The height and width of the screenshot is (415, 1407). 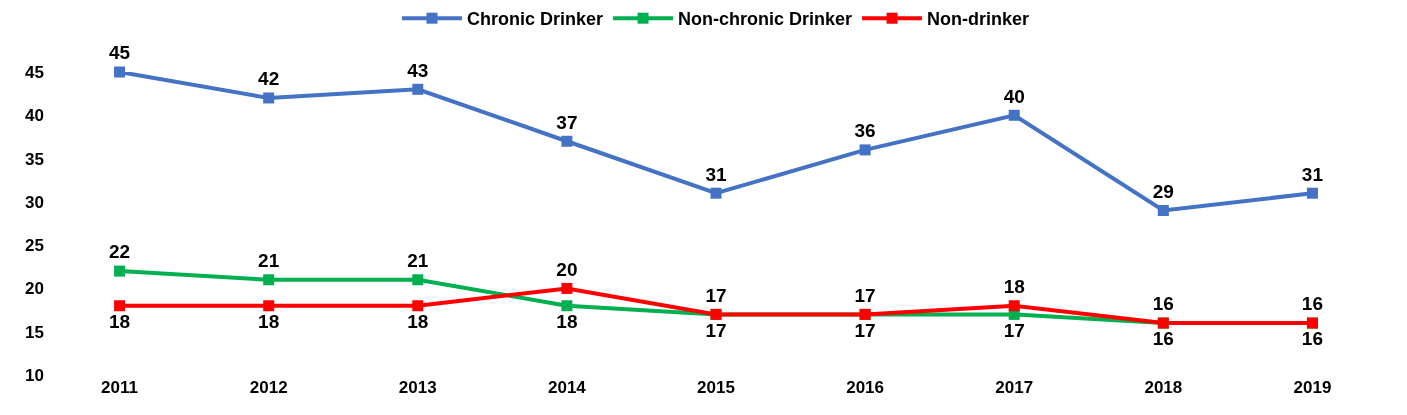 I want to click on data-label: 45, so click(x=119, y=53).